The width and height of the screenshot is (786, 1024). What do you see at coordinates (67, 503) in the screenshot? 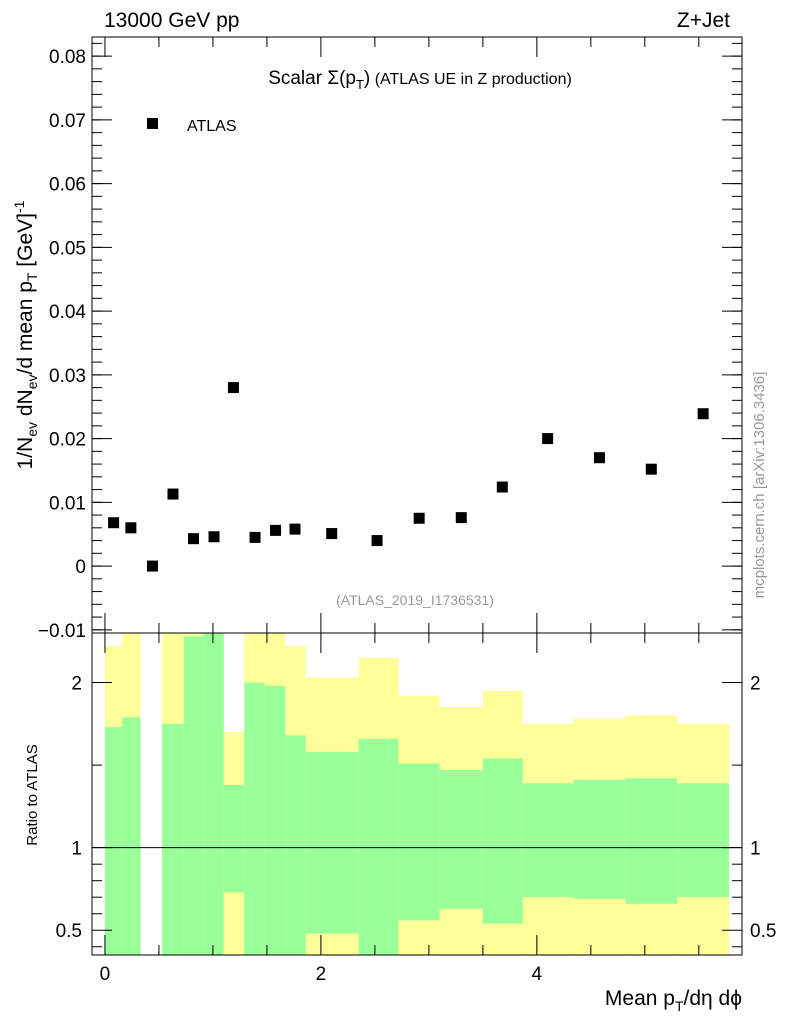
I see `y-tick-label: 0.01` at bounding box center [67, 503].